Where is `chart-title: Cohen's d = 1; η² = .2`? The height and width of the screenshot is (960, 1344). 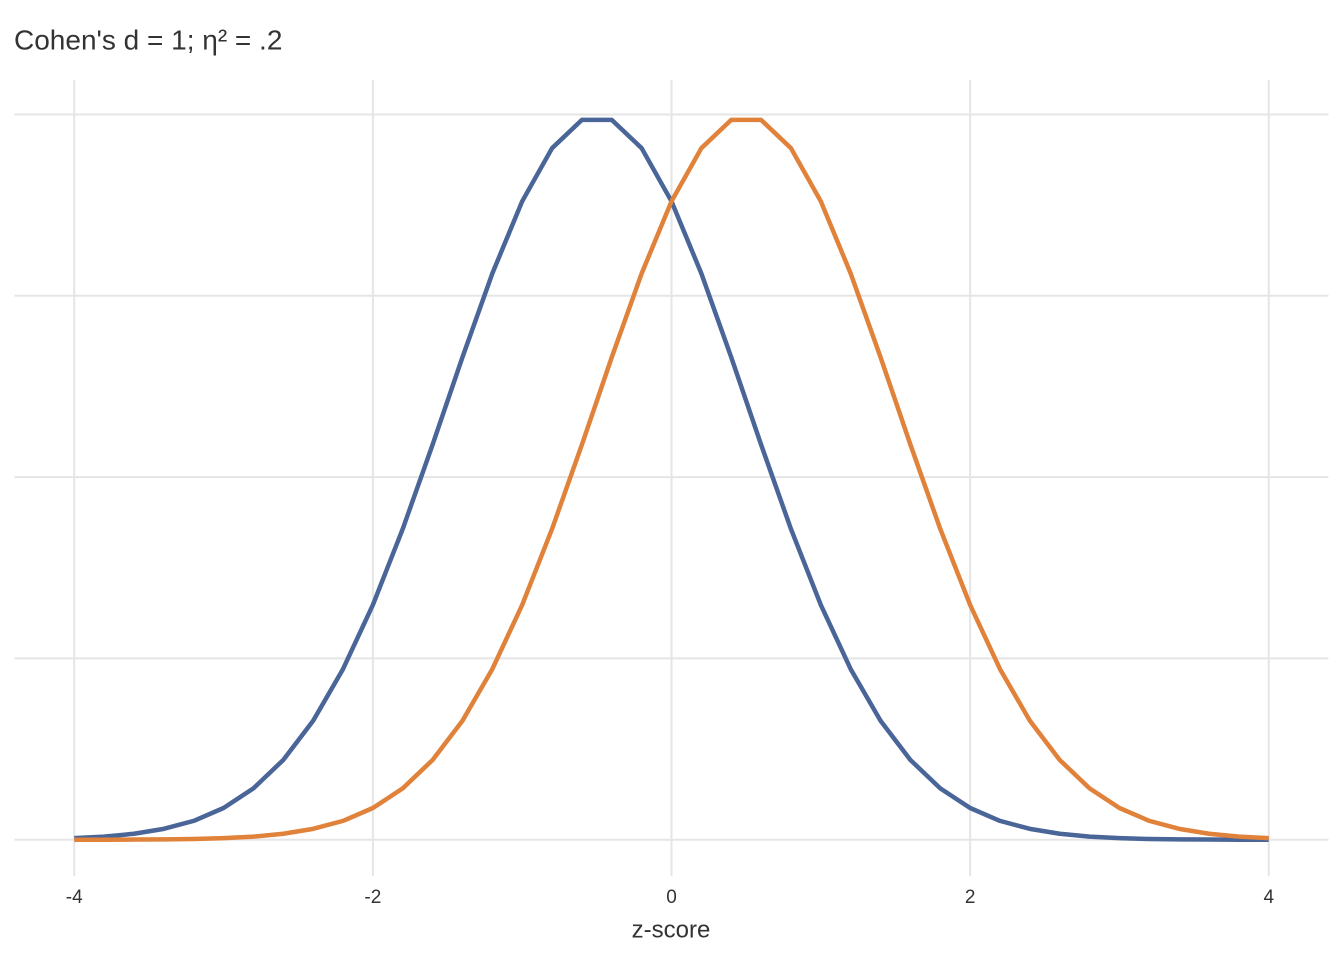 chart-title: Cohen's d = 1; η² = .2 is located at coordinates (148, 39).